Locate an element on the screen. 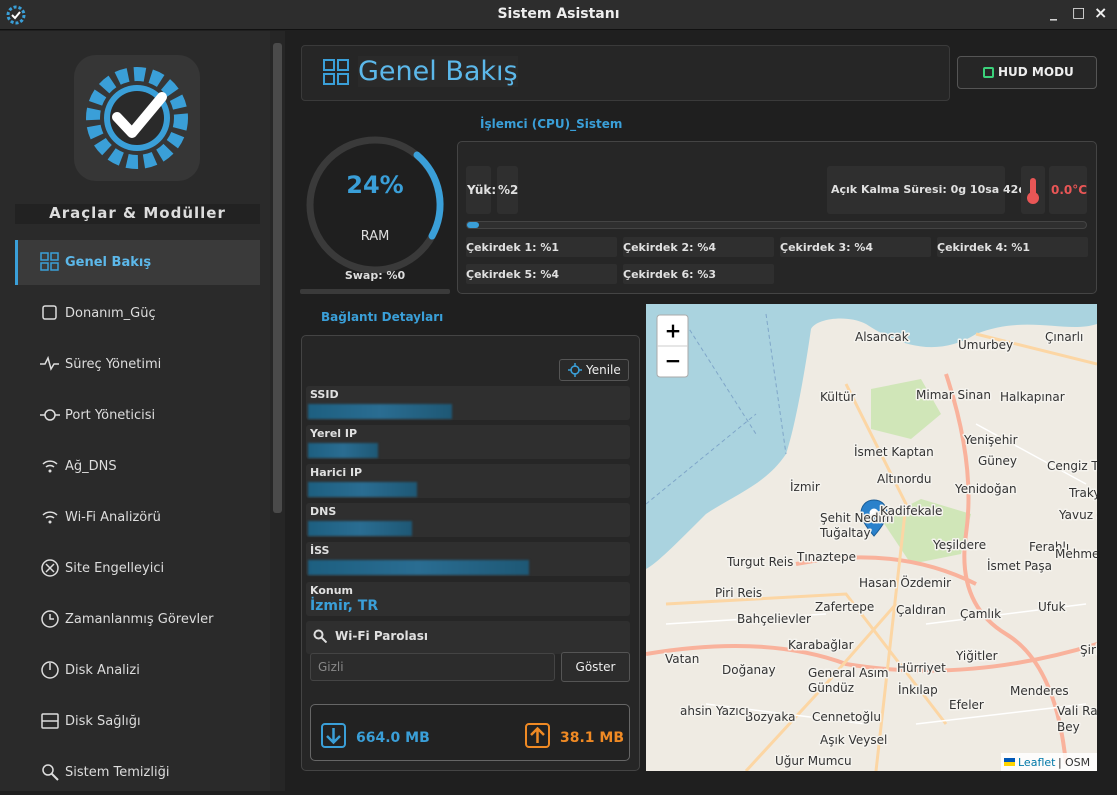 The image size is (1117, 795). core-label: Çekirdek 2: %4 is located at coordinates (670, 247).